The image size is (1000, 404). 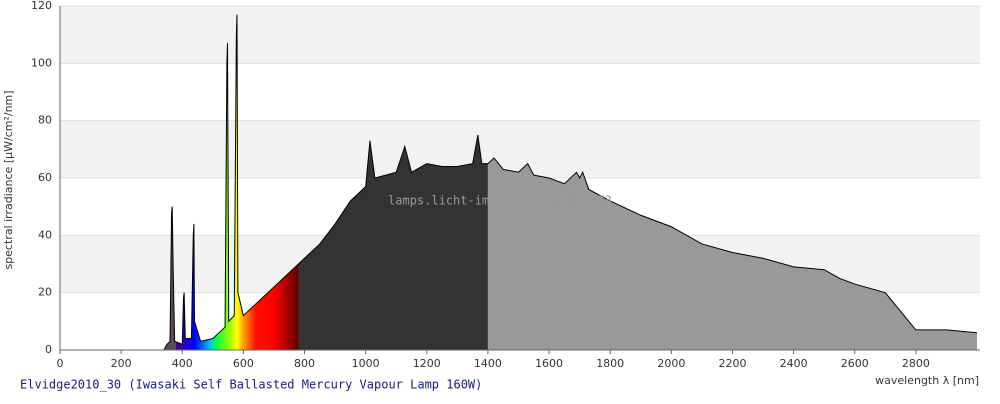 What do you see at coordinates (304, 363) in the screenshot?
I see `x-tick-label: 800` at bounding box center [304, 363].